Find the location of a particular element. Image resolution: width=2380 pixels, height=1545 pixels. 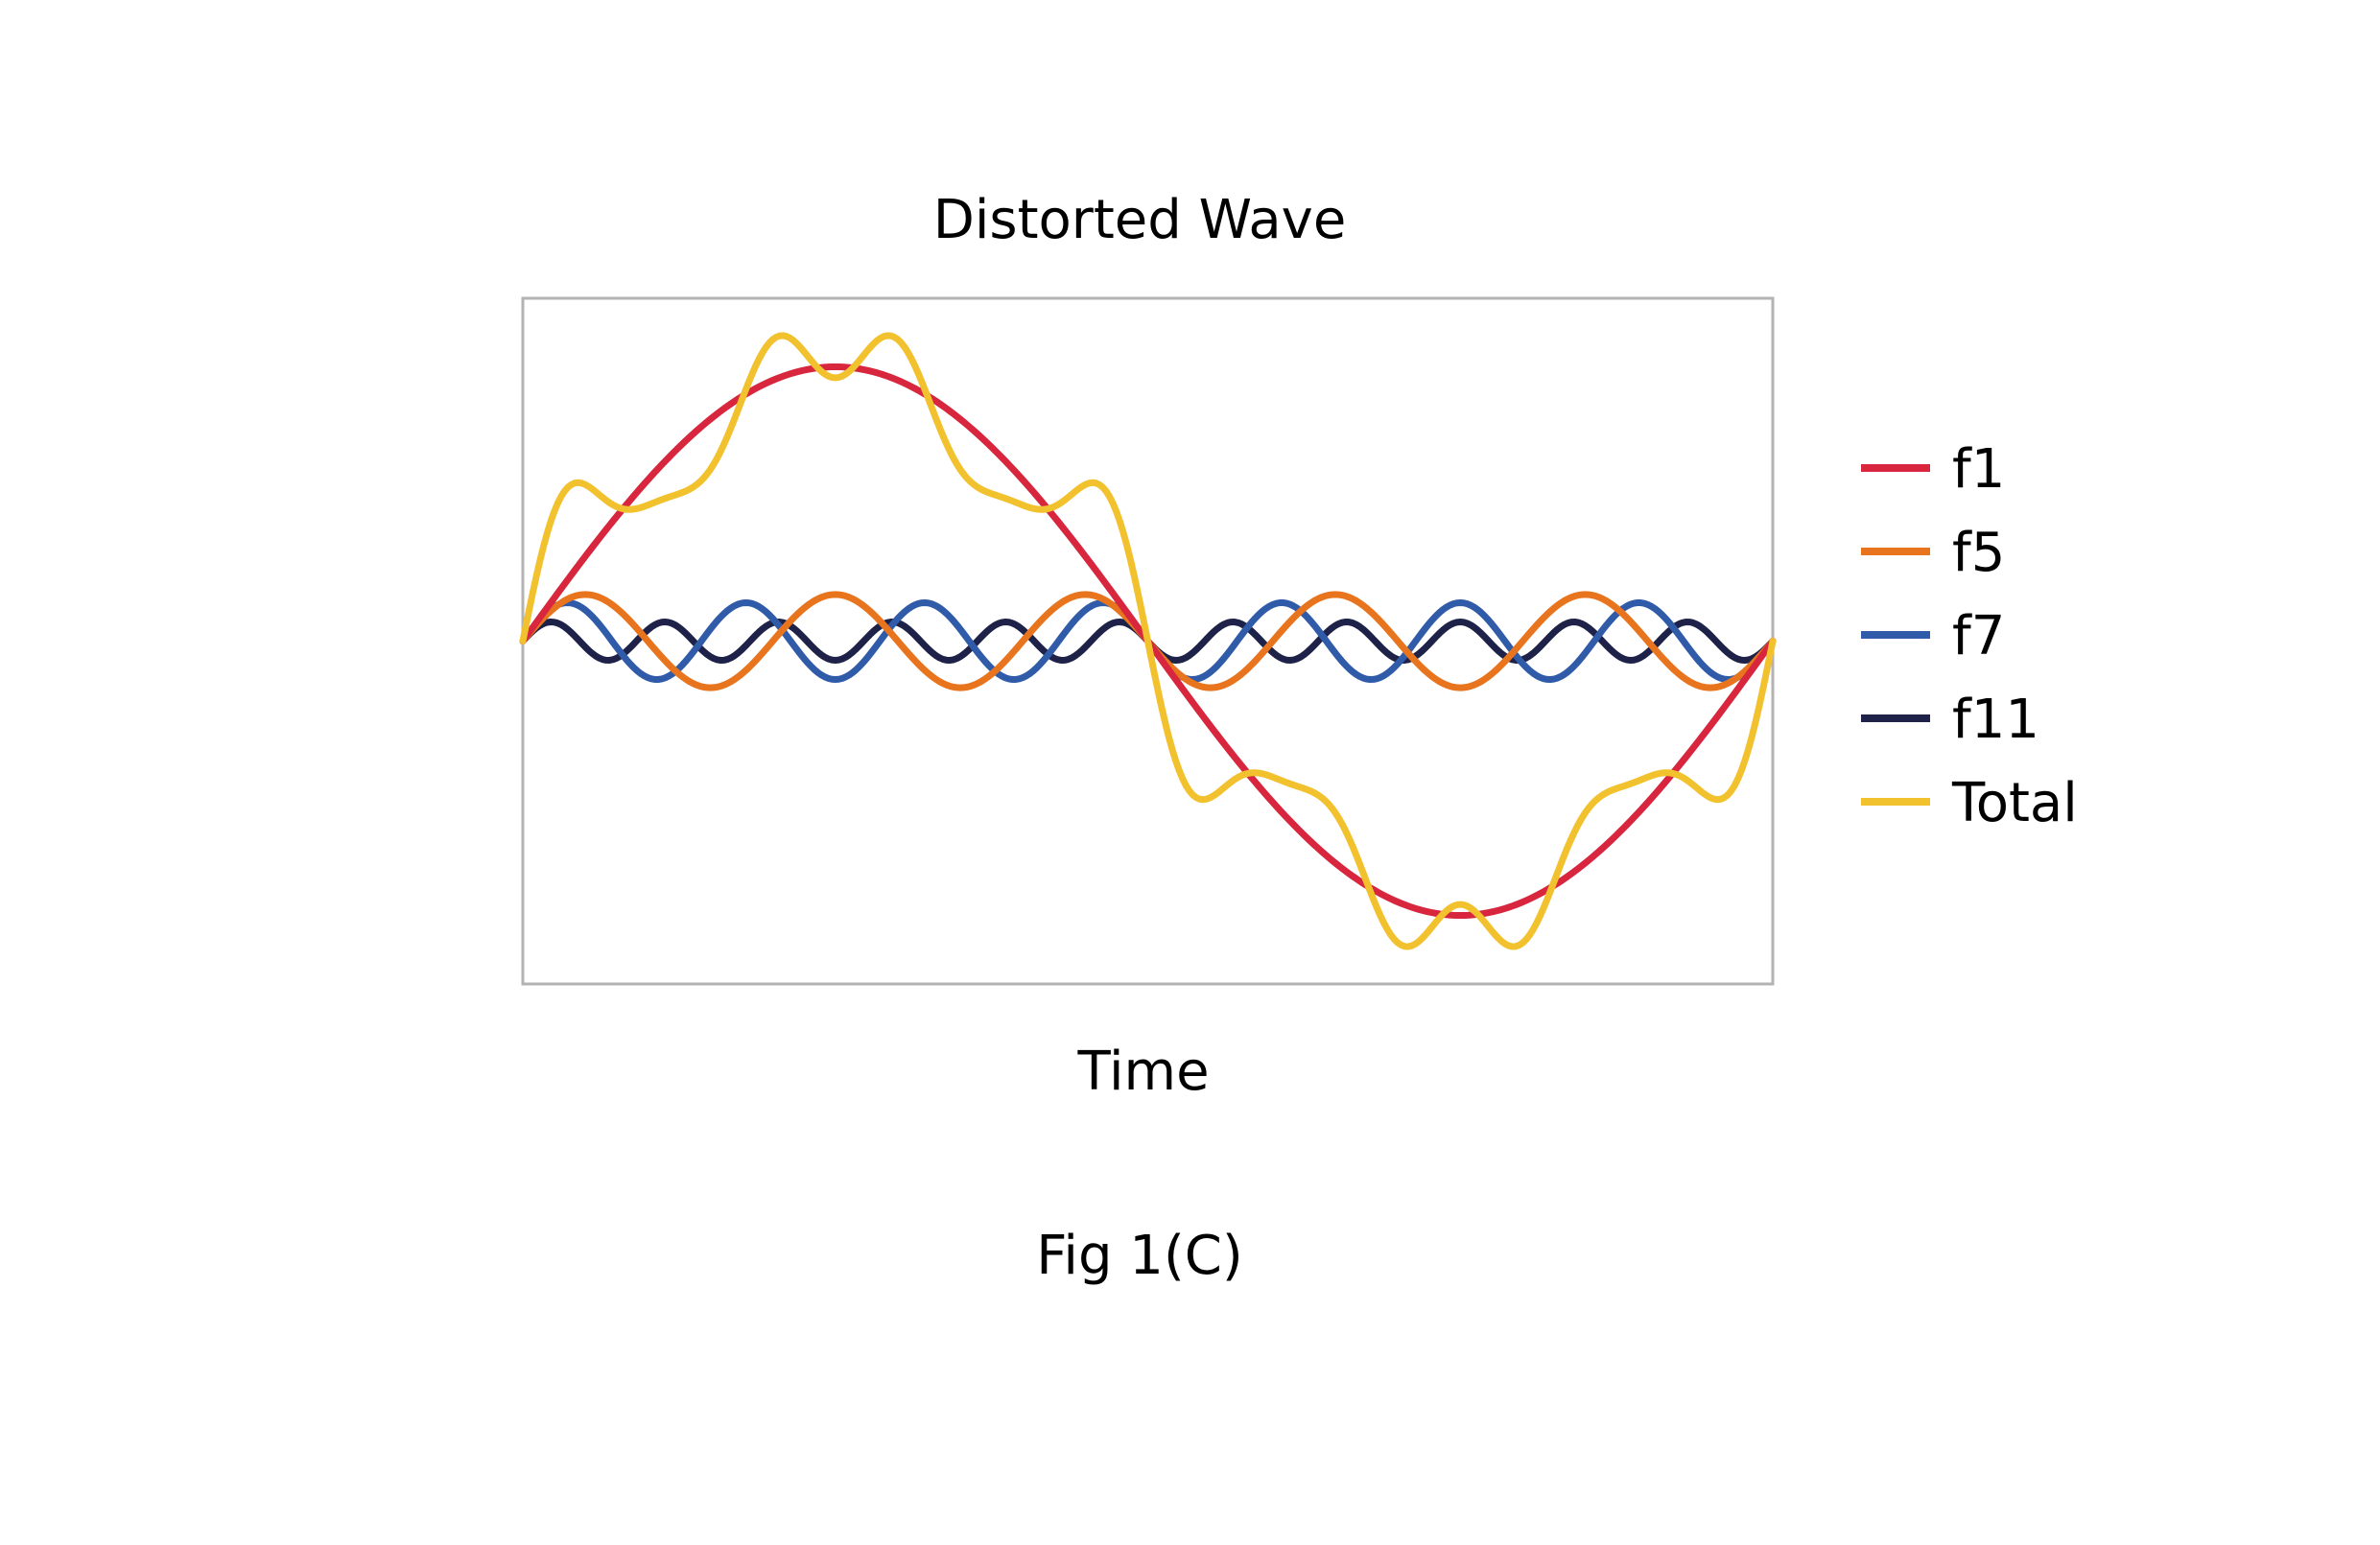

legend-item-f11: f11 is located at coordinates (1950, 720).